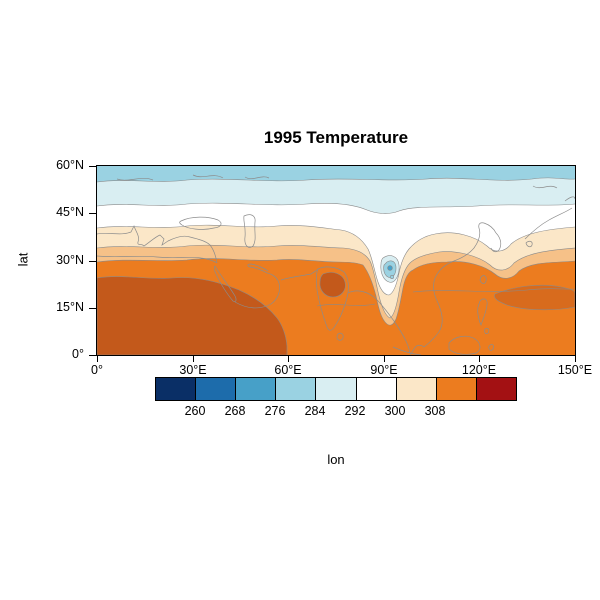  I want to click on x-tick-label: 60°E, so click(288, 370).